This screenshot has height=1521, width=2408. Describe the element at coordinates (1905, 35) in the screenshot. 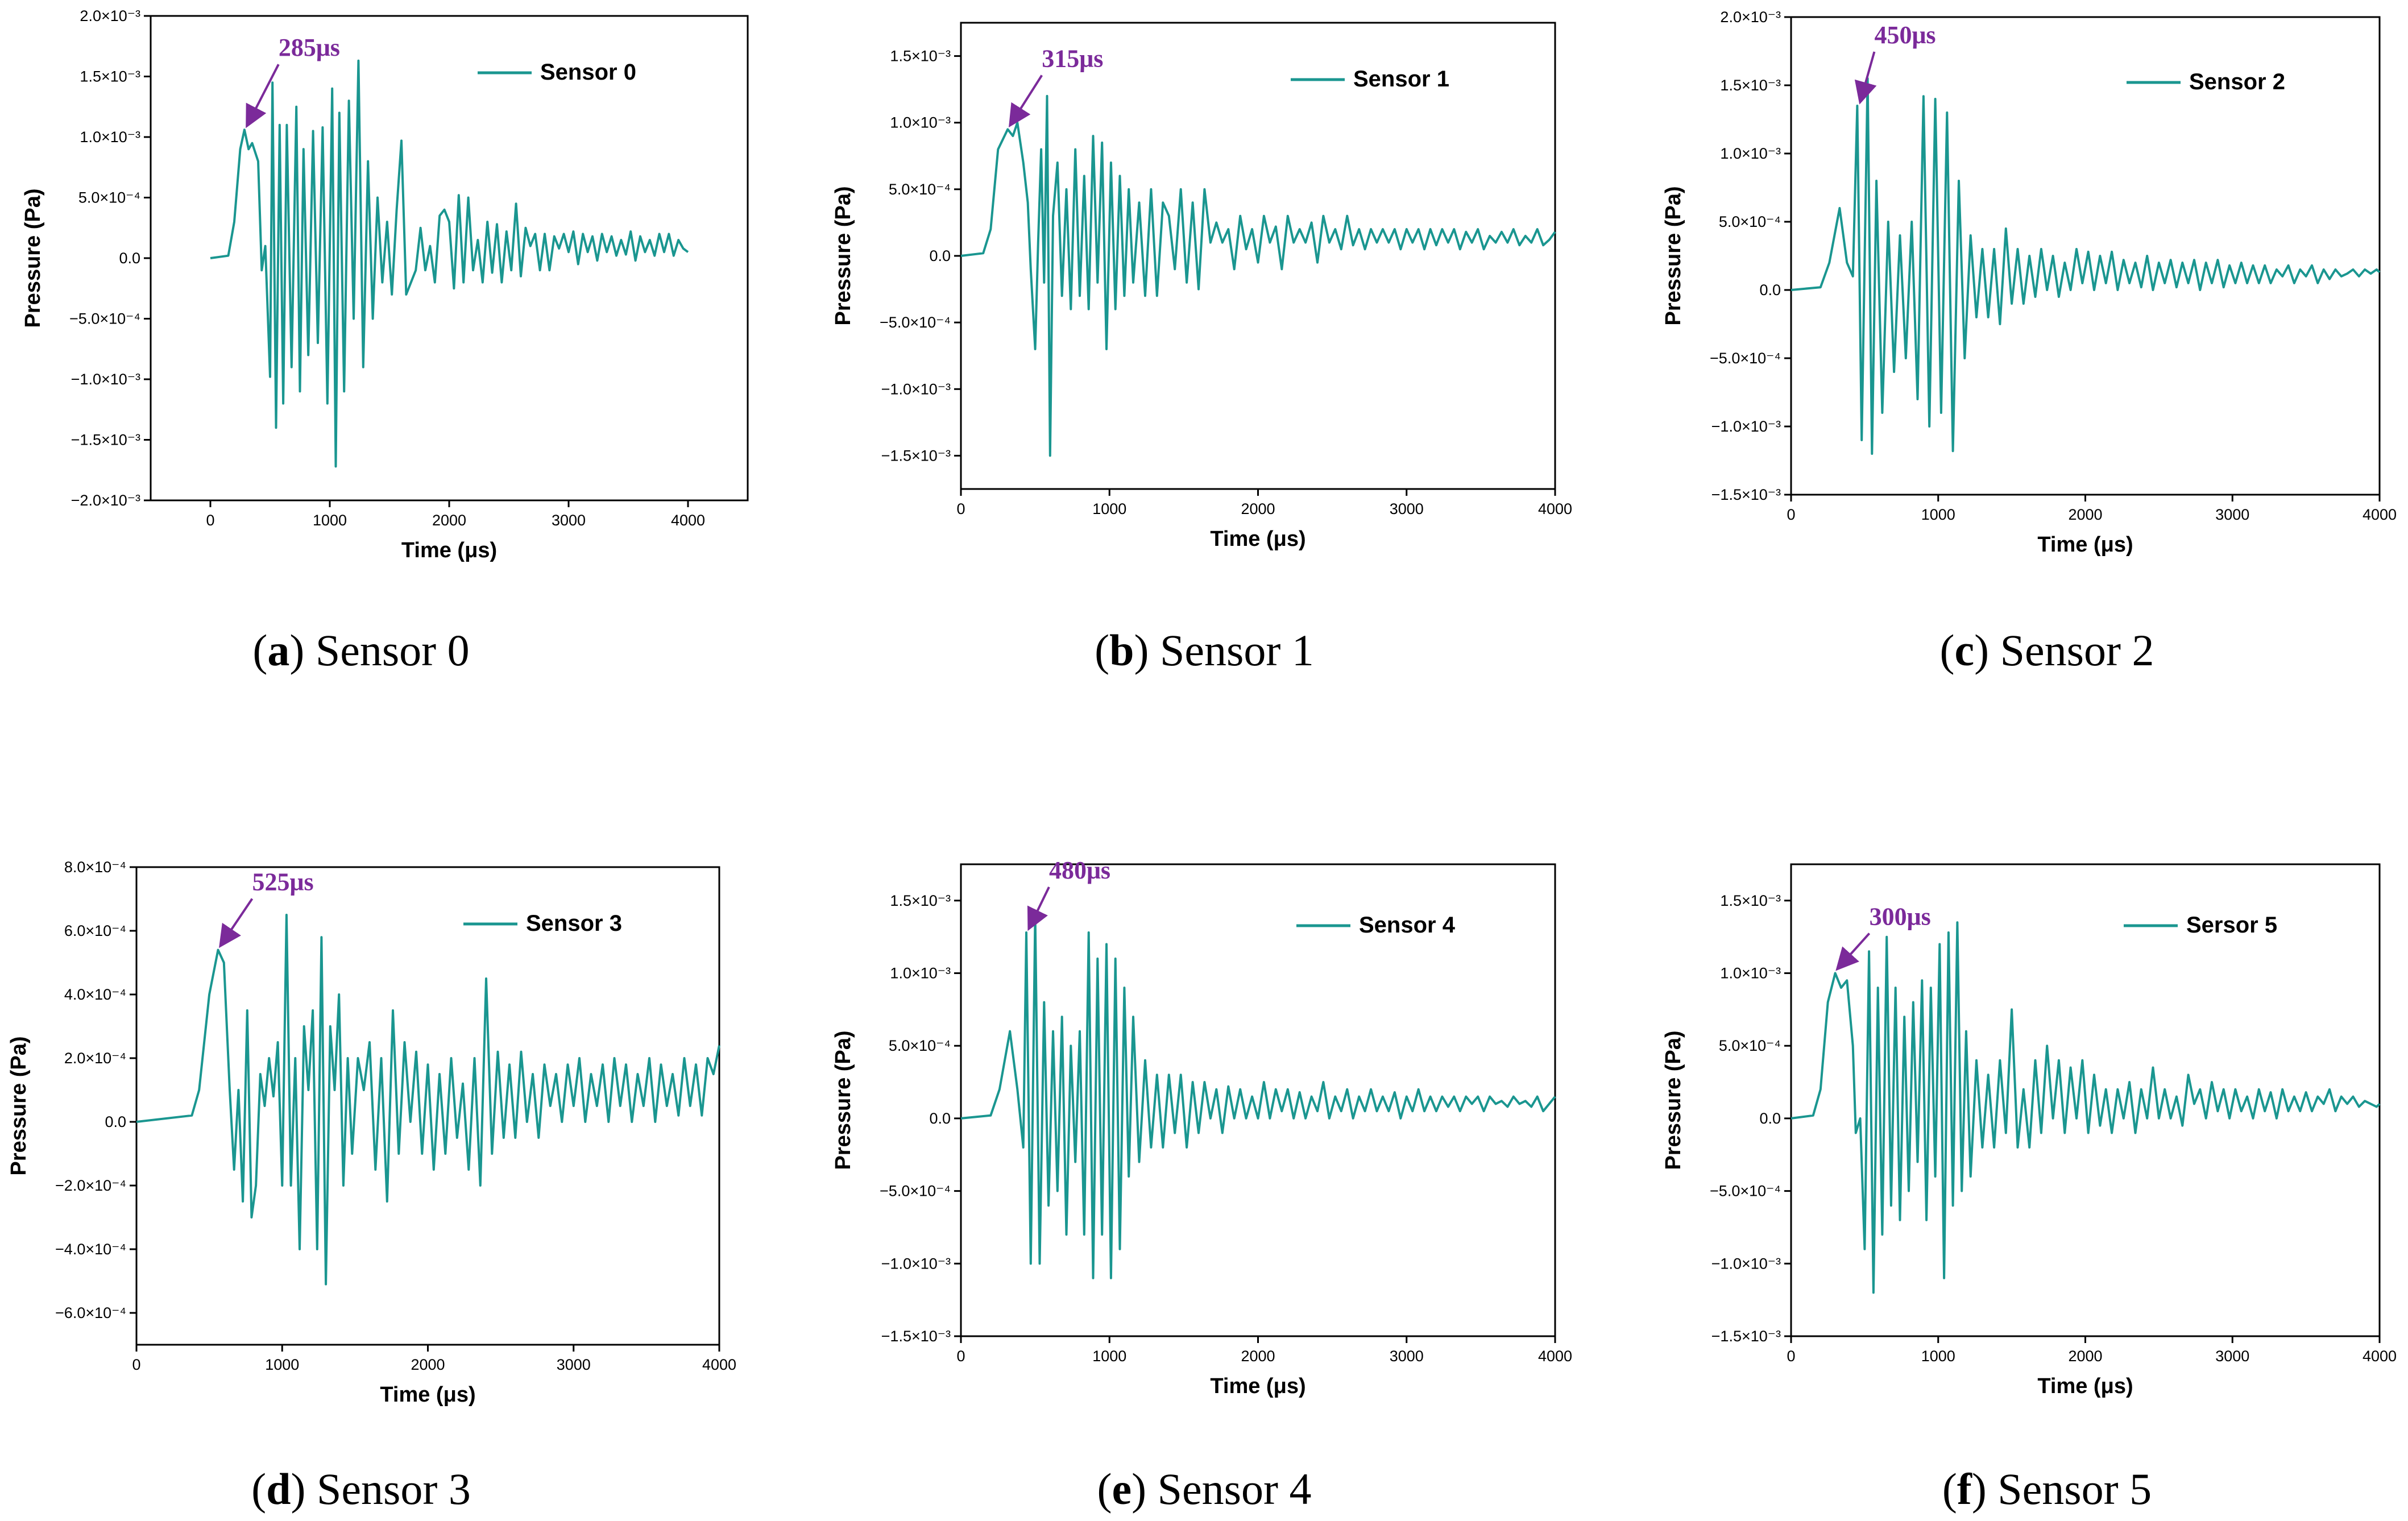

I see `annotation-label: 450μs` at that location.